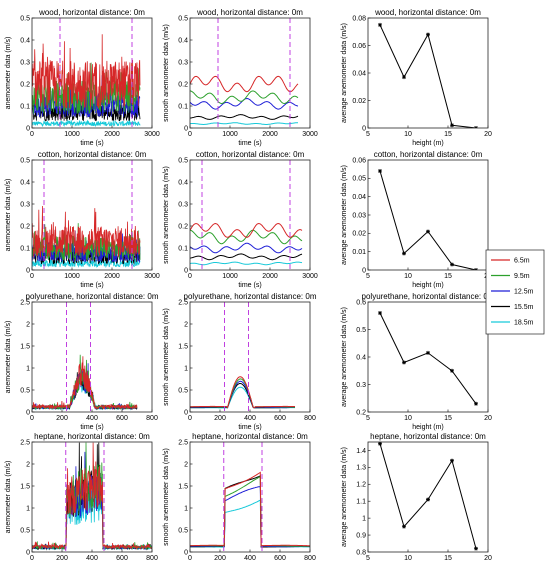 The image size is (550, 561). What do you see at coordinates (359, 215) in the screenshot?
I see `y-tick-label: 0.03` at bounding box center [359, 215].